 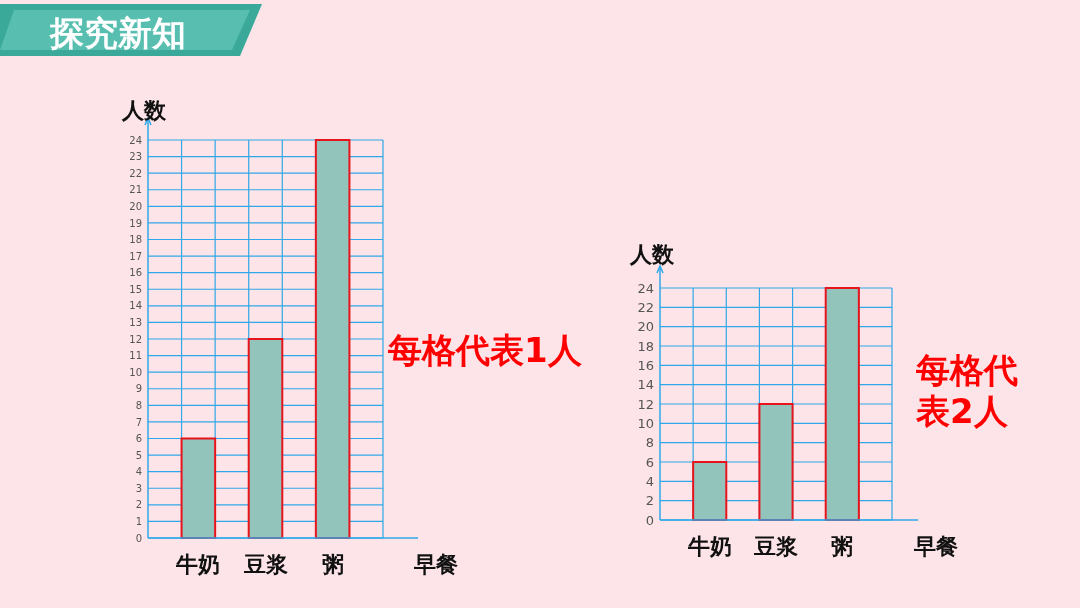 What do you see at coordinates (135, 323) in the screenshot?
I see `y-tick-label: 13` at bounding box center [135, 323].